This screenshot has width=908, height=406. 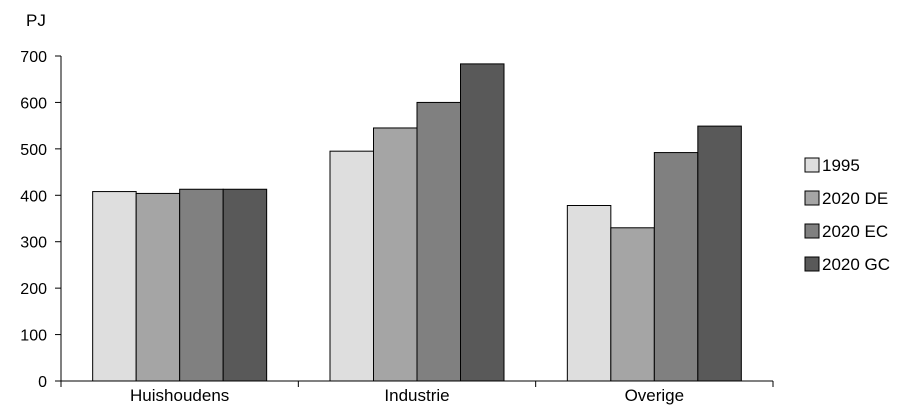 I want to click on y-tick-label: 700, so click(x=33, y=57).